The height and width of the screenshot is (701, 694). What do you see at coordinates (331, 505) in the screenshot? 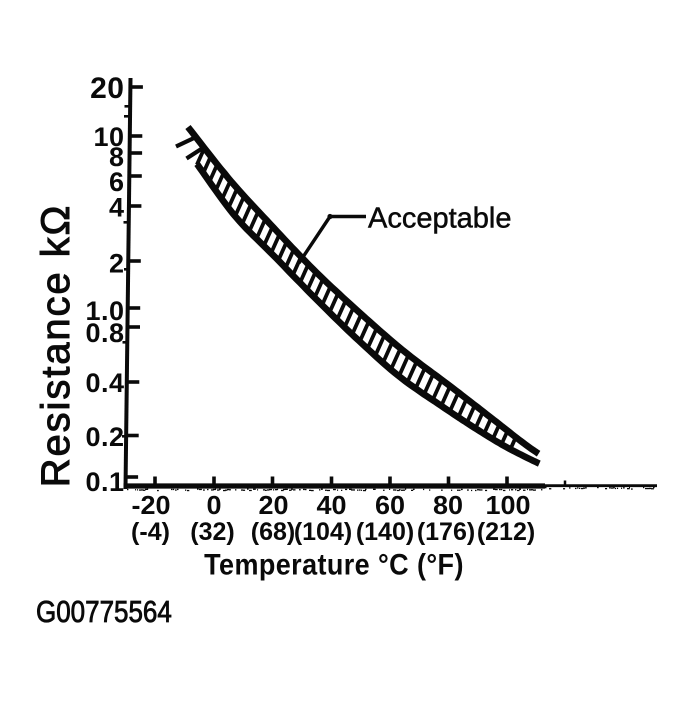
I see `svg-text: 40` at bounding box center [331, 505].